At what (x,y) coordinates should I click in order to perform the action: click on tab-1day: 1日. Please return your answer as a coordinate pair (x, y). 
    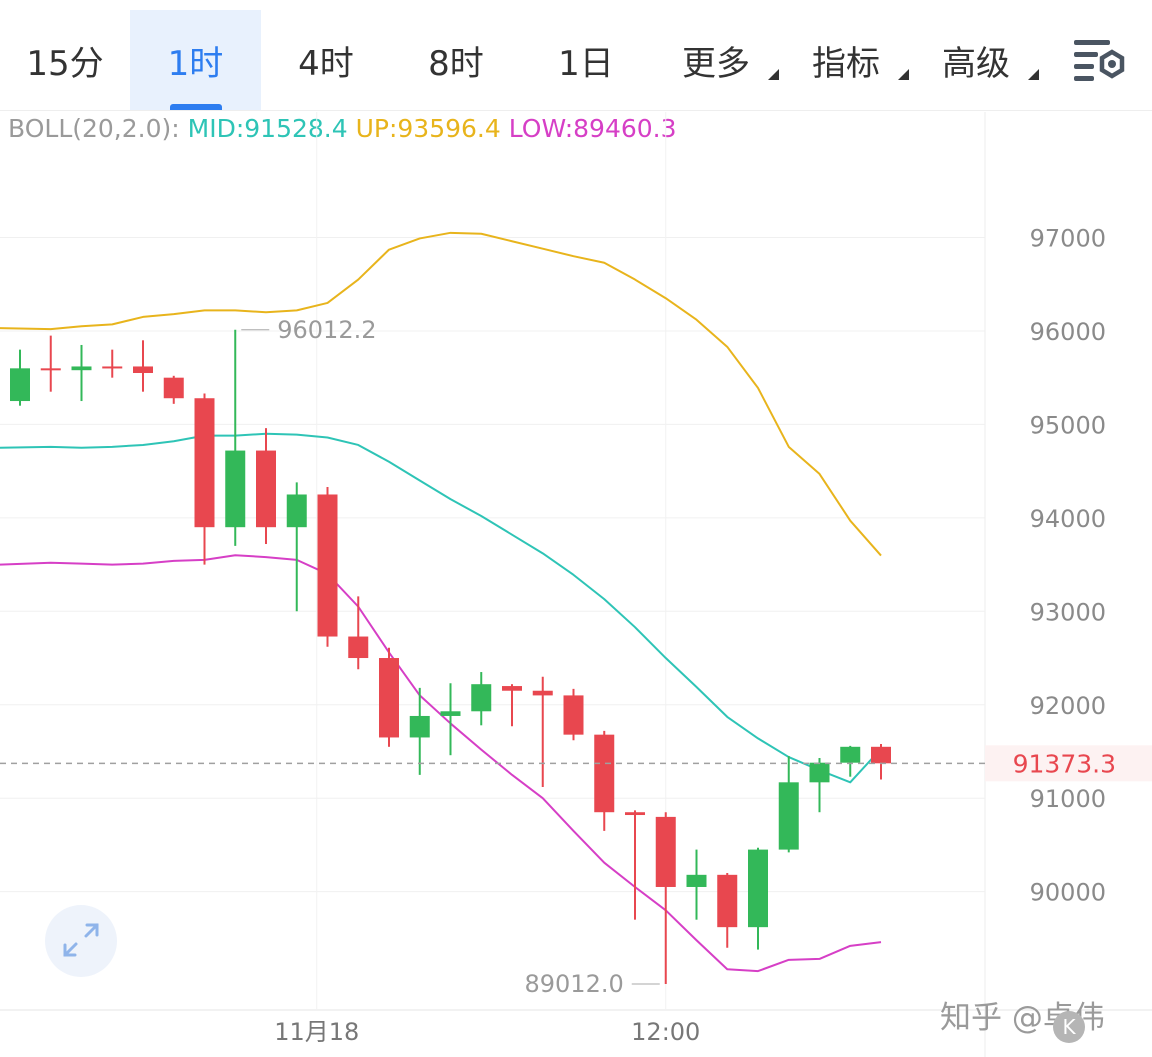
    Looking at the image, I should click on (586, 60).